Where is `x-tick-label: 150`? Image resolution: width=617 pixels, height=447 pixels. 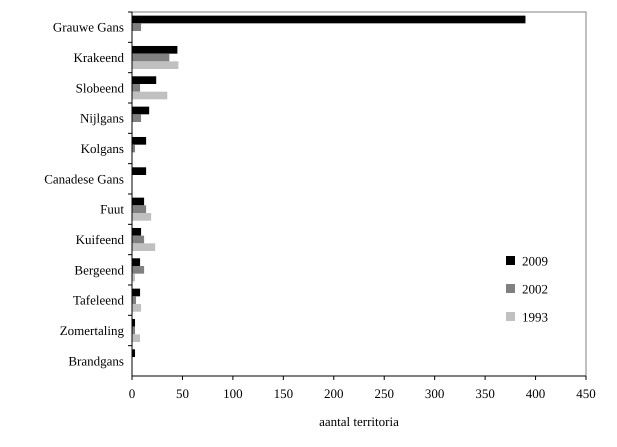
x-tick-label: 150 is located at coordinates (284, 393).